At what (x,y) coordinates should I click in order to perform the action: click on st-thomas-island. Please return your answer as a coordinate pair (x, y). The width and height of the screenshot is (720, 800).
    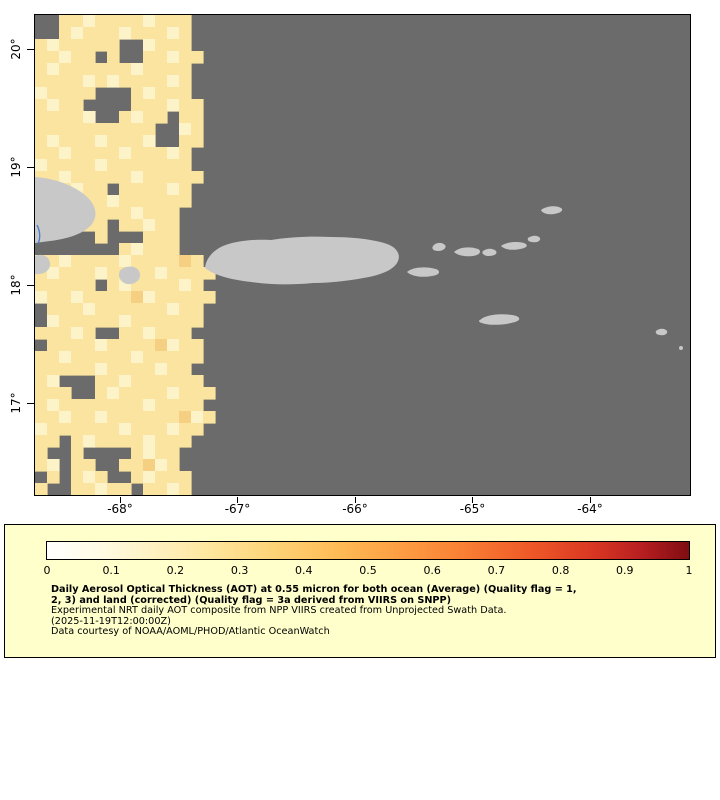
    Looking at the image, I should click on (467, 252).